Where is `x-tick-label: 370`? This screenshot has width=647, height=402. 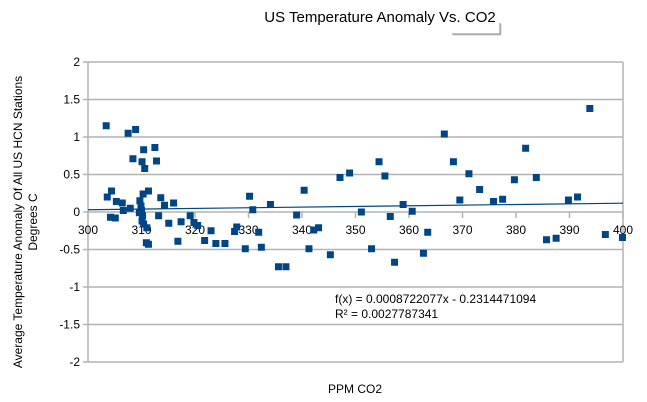 x-tick-label: 370 is located at coordinates (462, 230).